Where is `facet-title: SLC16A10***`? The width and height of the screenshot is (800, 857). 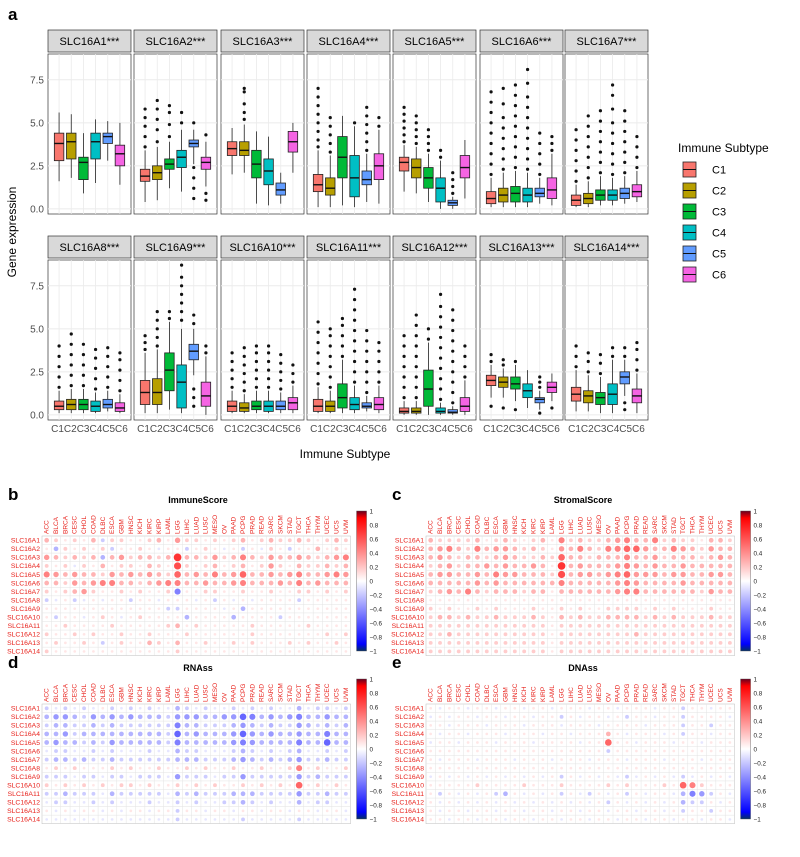 facet-title: SLC16A10*** is located at coordinates (262, 248).